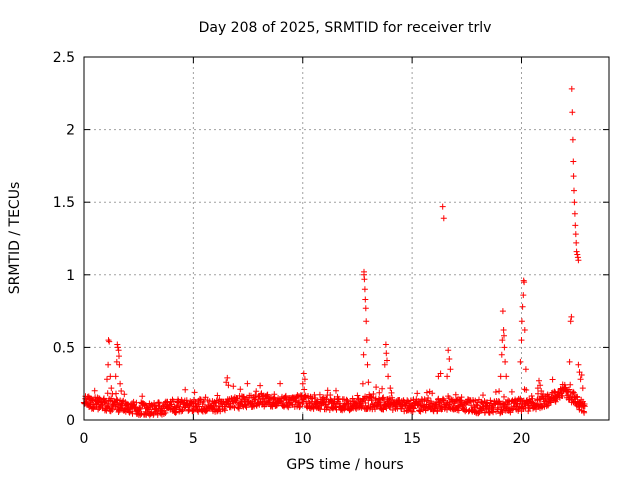 The height and width of the screenshot is (480, 640). I want to click on y-tick-label: 1.5, so click(64, 203).